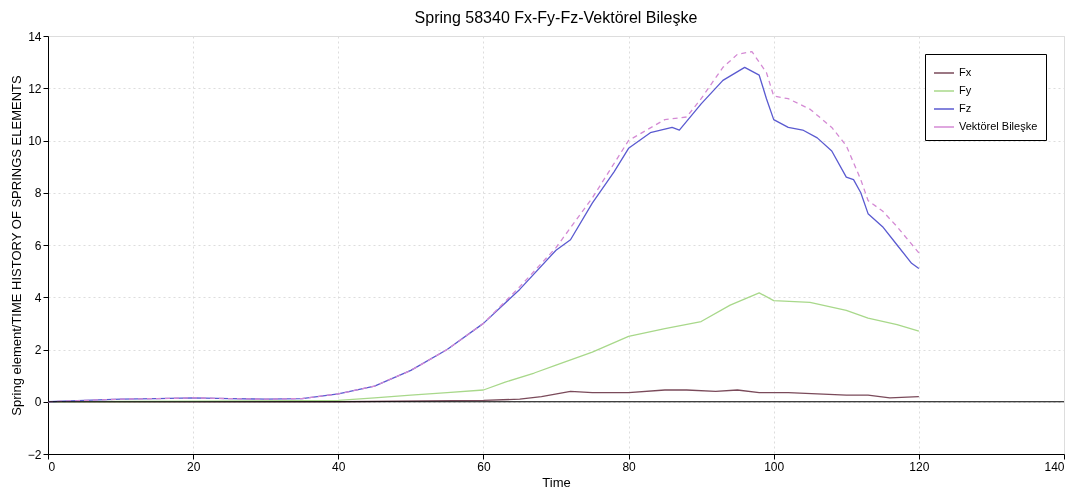 This screenshot has height=499, width=1075. Describe the element at coordinates (965, 90) in the screenshot. I see `legend-label: Fy` at that location.